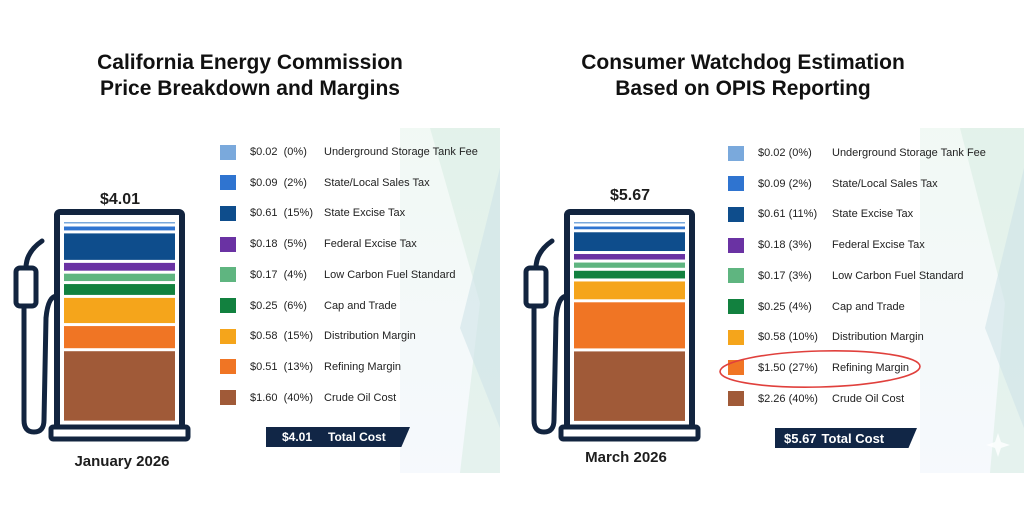  I want to click on legend-value: $0.61 (15%), so click(281, 213).